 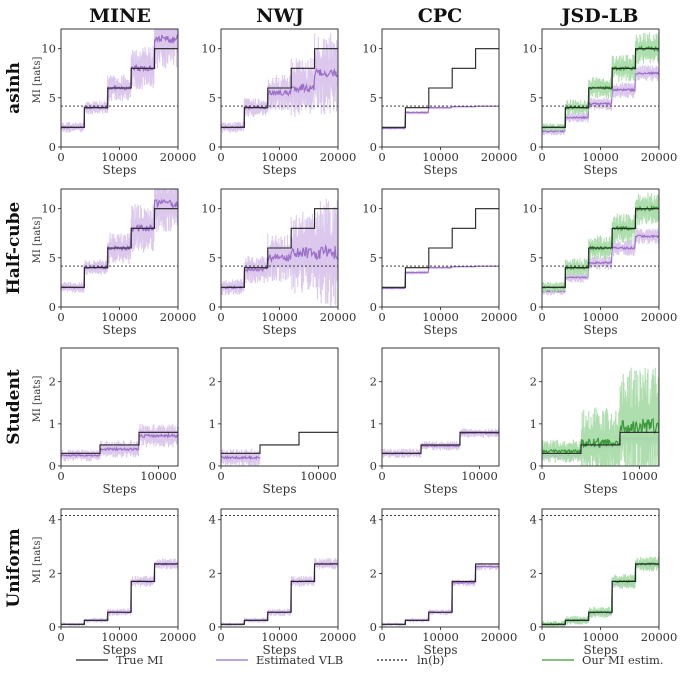 I want to click on panel-uniform-nwj: 0 2 4 0 10000 20000 Steps, so click(x=282, y=582).